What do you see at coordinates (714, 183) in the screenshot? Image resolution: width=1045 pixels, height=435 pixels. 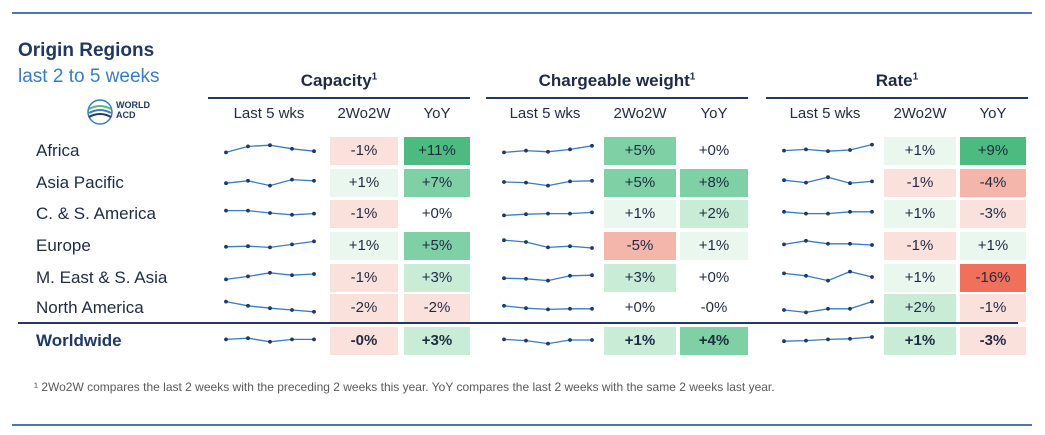 I see `cell-yoy: +8%` at bounding box center [714, 183].